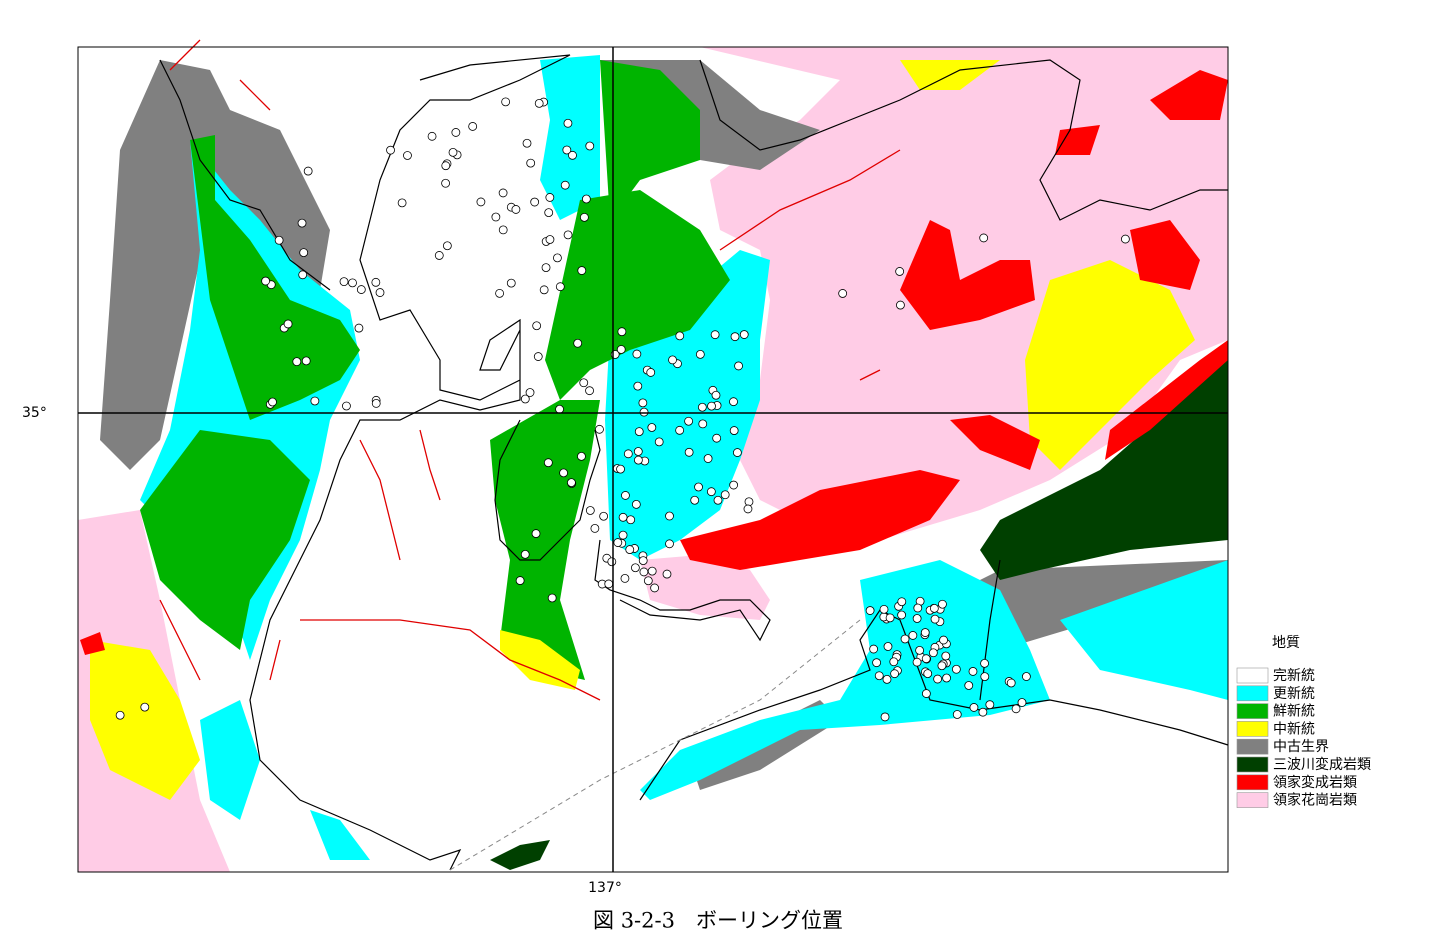  What do you see at coordinates (540, 660) in the screenshot?
I see `miocene-area` at bounding box center [540, 660].